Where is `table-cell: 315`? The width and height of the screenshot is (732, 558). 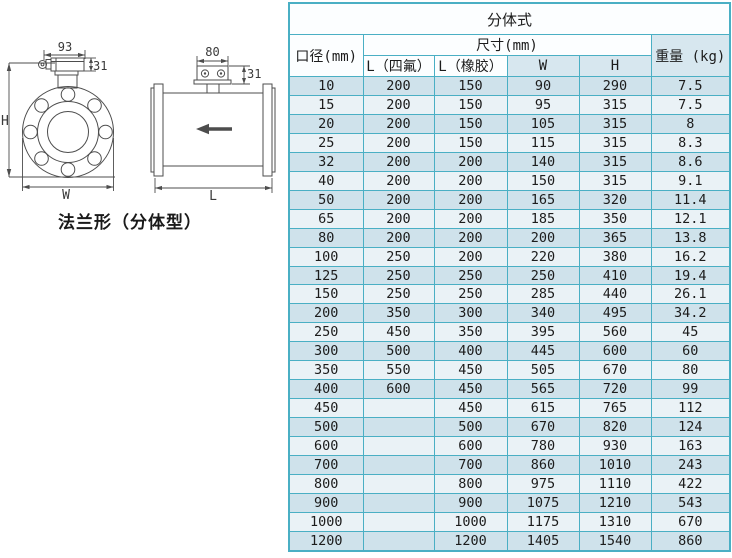 table-cell: 315 is located at coordinates (615, 161).